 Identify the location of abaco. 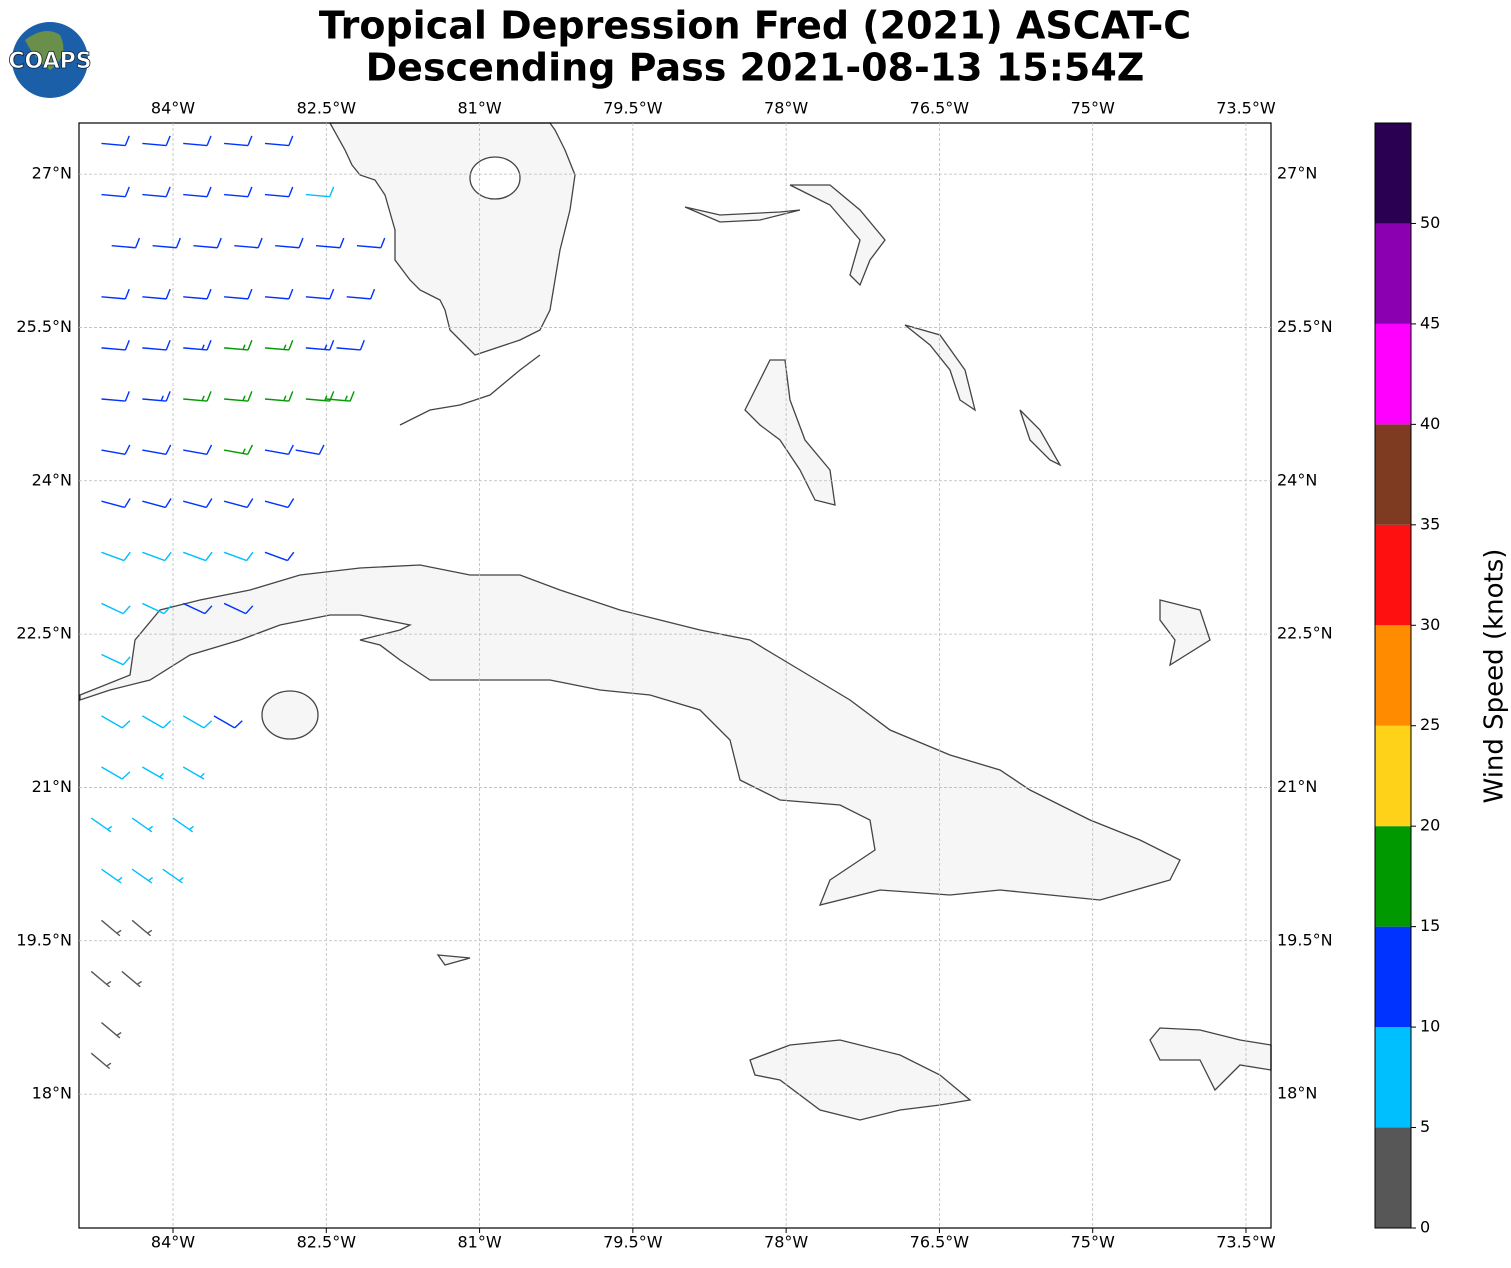
(837, 235).